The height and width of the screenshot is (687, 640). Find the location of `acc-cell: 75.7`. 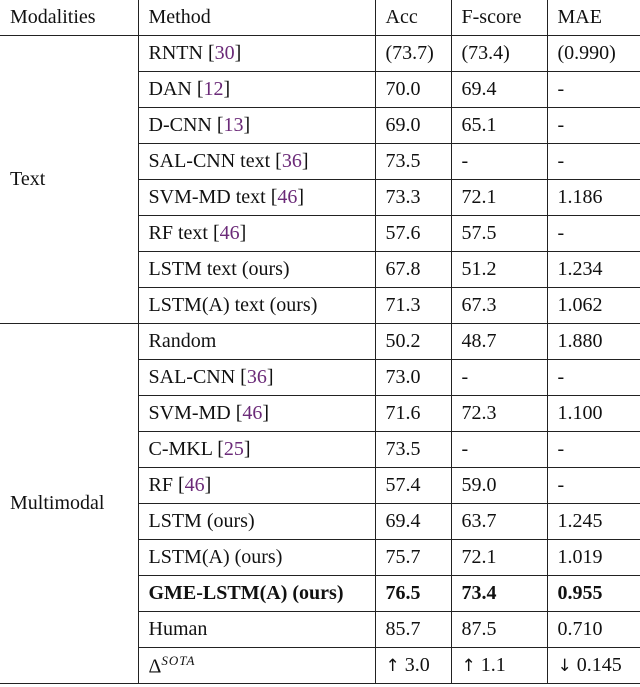

acc-cell: 75.7 is located at coordinates (413, 557).